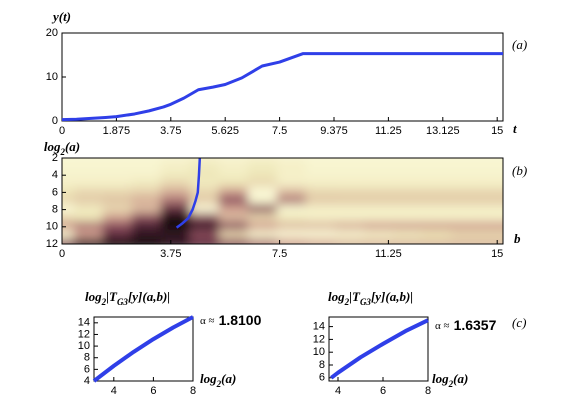 The height and width of the screenshot is (414, 574). I want to click on x-axis-label-part: b, so click(517, 238).